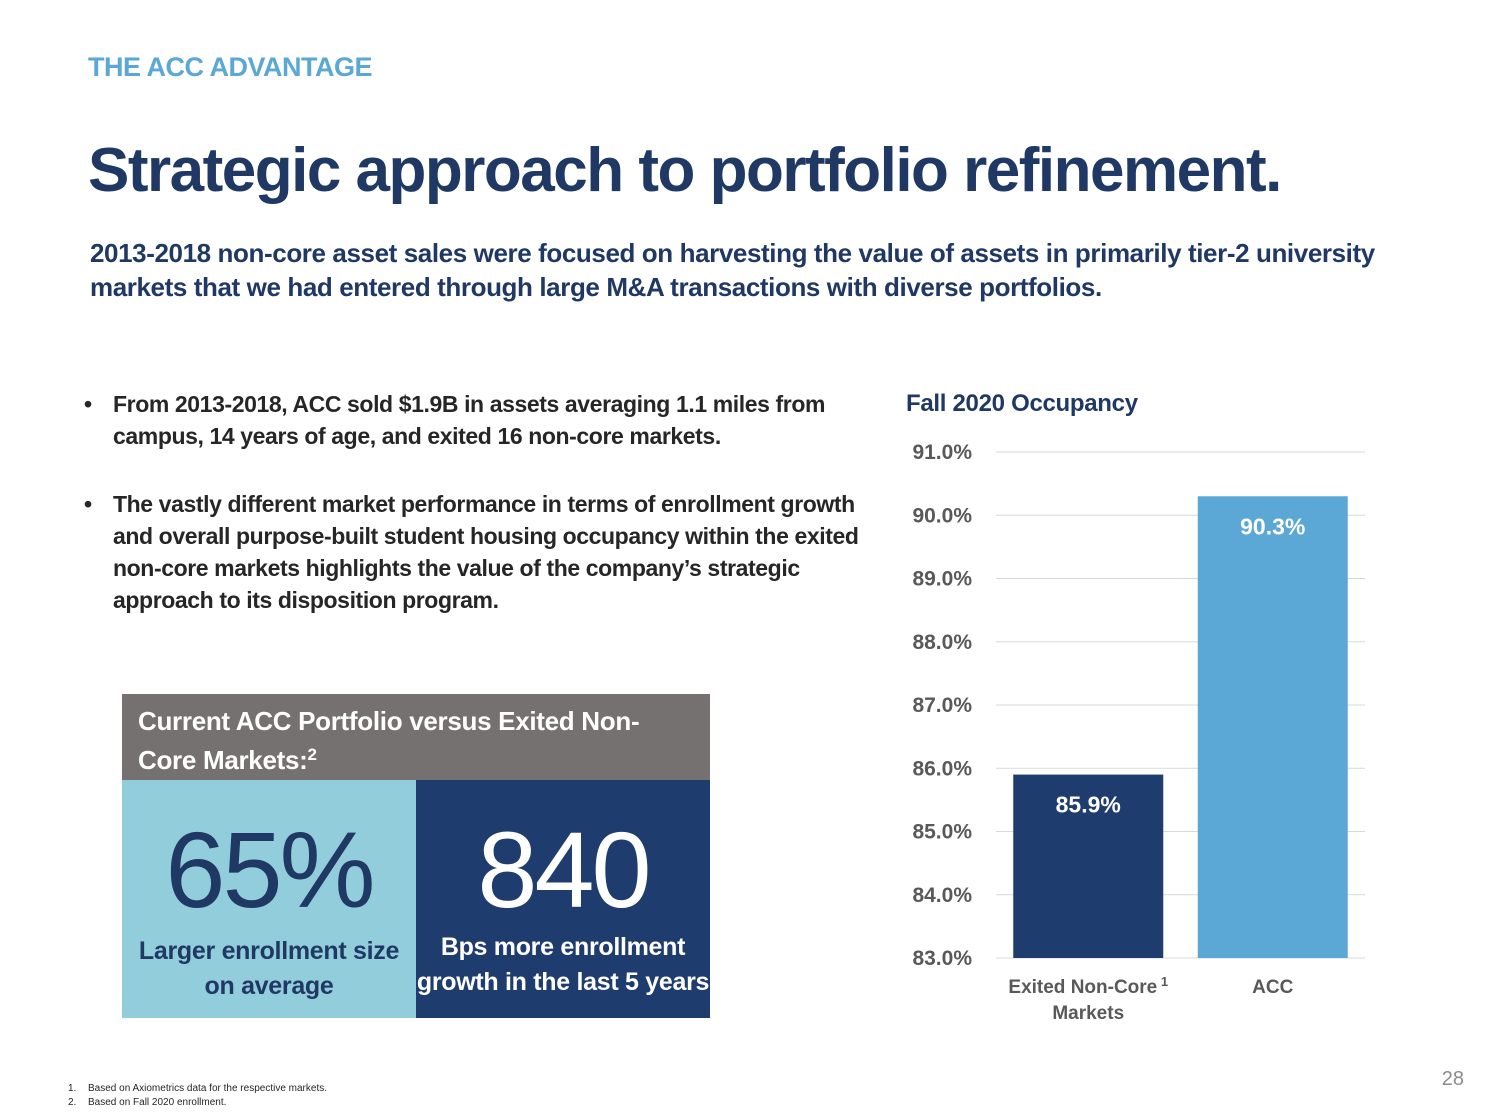 The height and width of the screenshot is (1114, 1486). I want to click on stat-value: 840, so click(564, 869).